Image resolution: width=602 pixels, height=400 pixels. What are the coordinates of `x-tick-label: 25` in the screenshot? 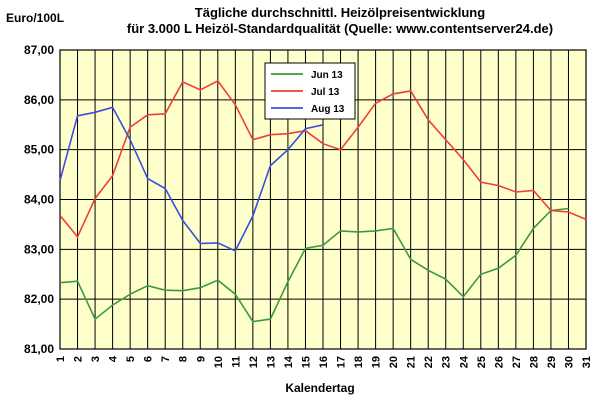 It's located at (482, 362).